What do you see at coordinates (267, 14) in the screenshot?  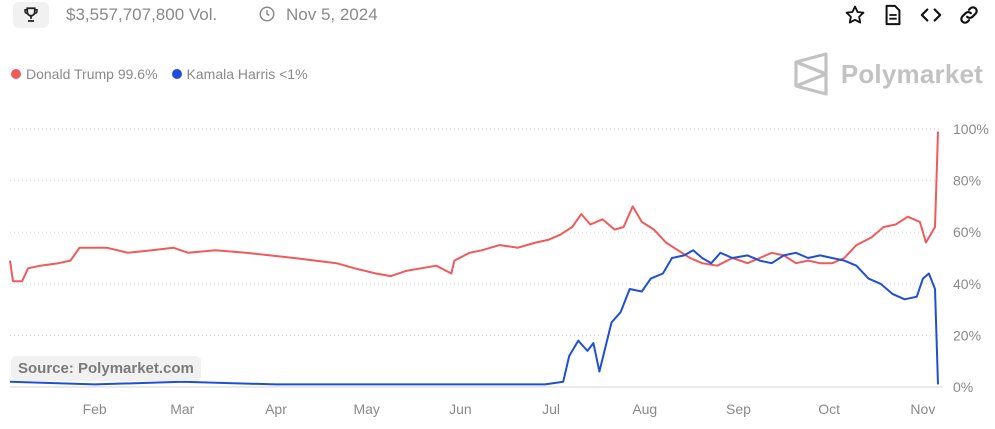 I see `clock-icon` at bounding box center [267, 14].